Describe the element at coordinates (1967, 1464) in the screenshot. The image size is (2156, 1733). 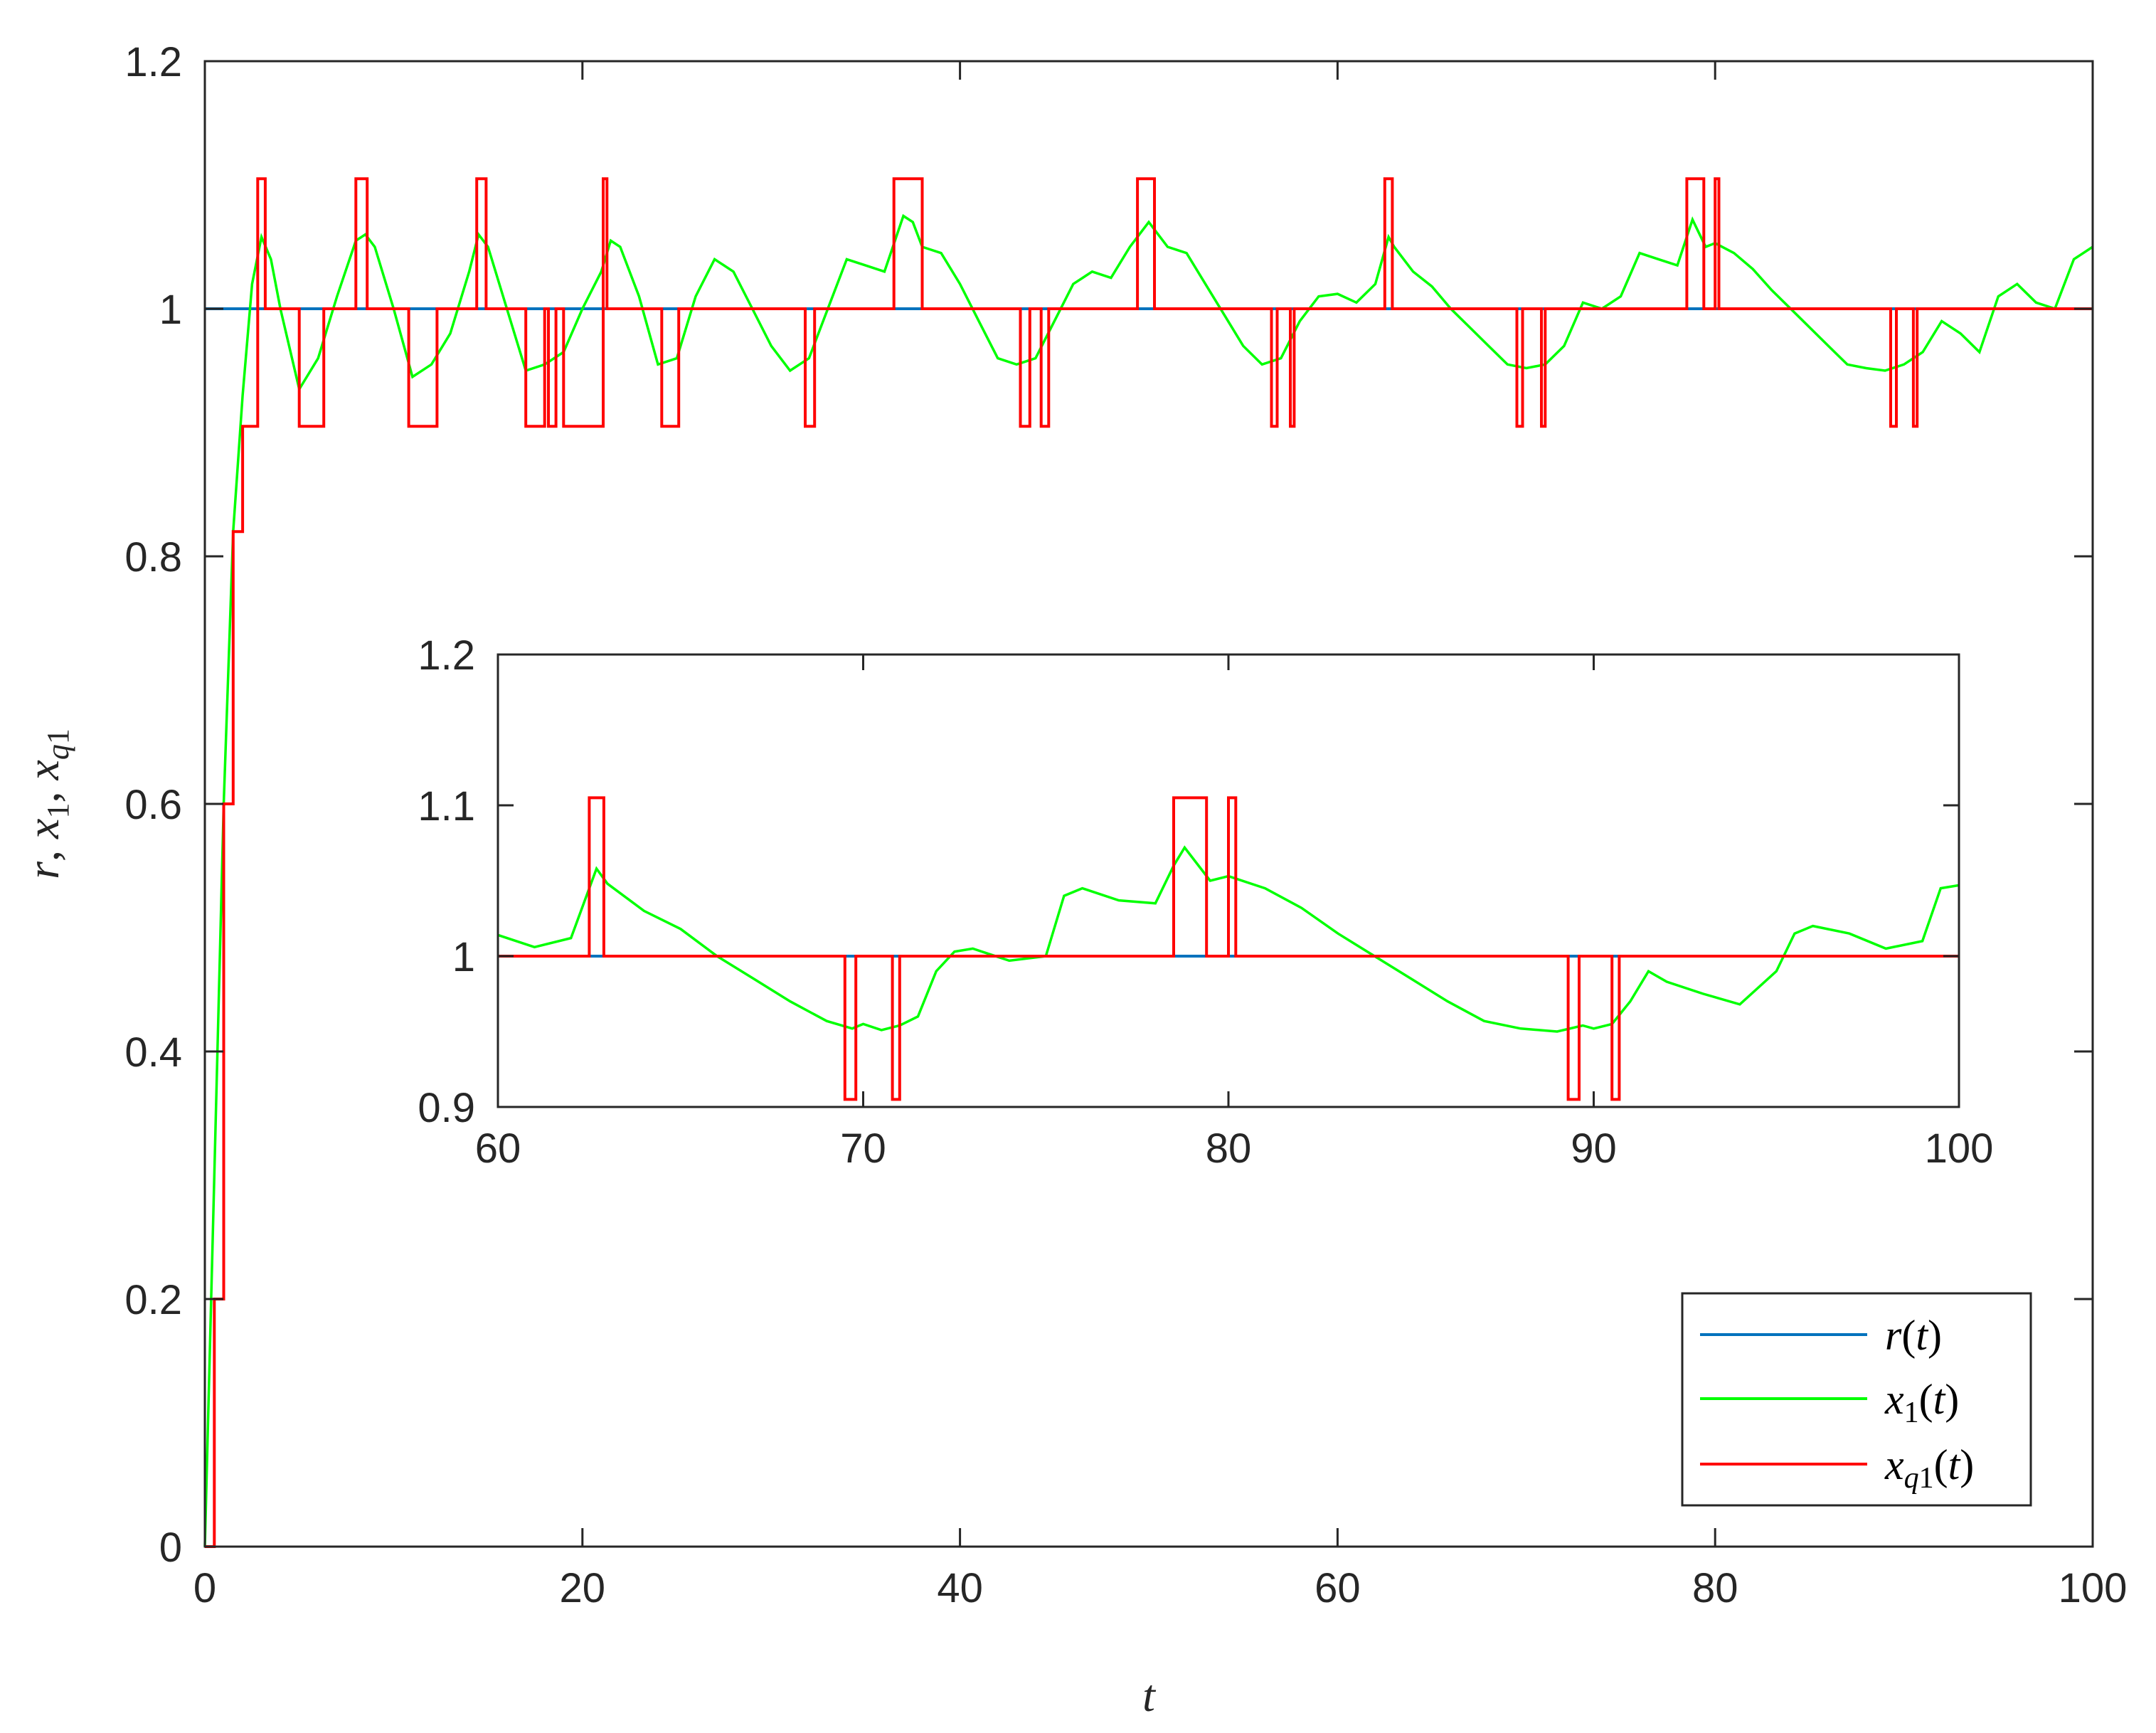
I see `legend-xq1-close: )` at that location.